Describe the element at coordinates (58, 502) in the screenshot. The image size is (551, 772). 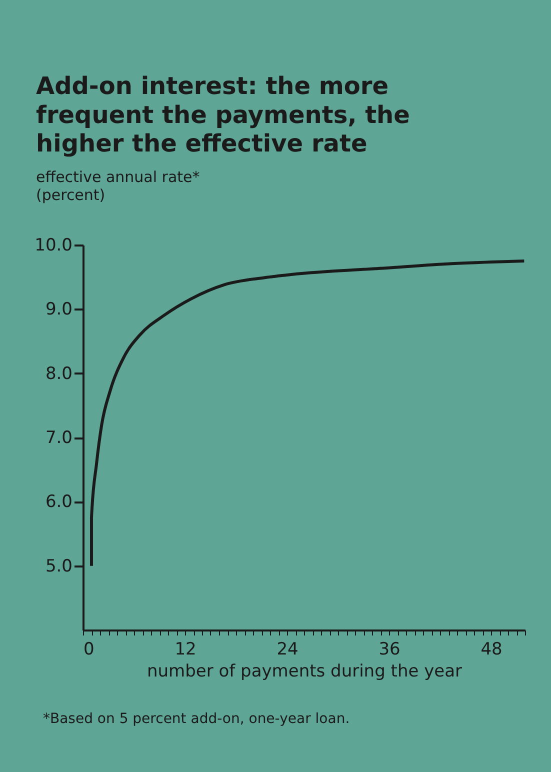
I see `y-tick-label: 6.0` at that location.